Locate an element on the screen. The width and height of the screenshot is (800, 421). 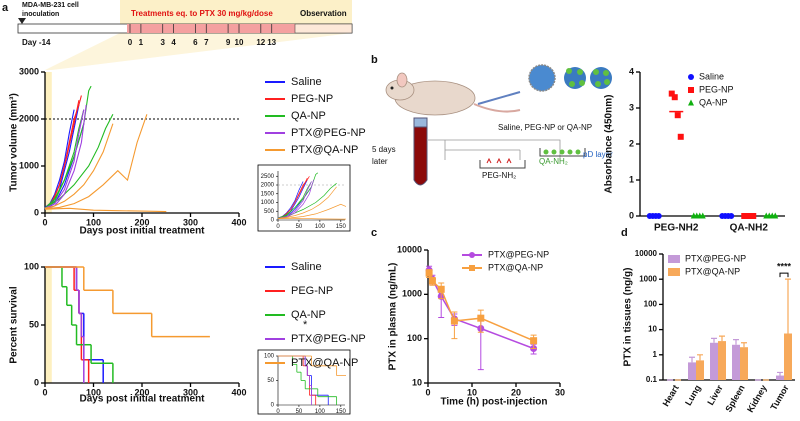
category-label: Lung is located at coordinates (693, 395).